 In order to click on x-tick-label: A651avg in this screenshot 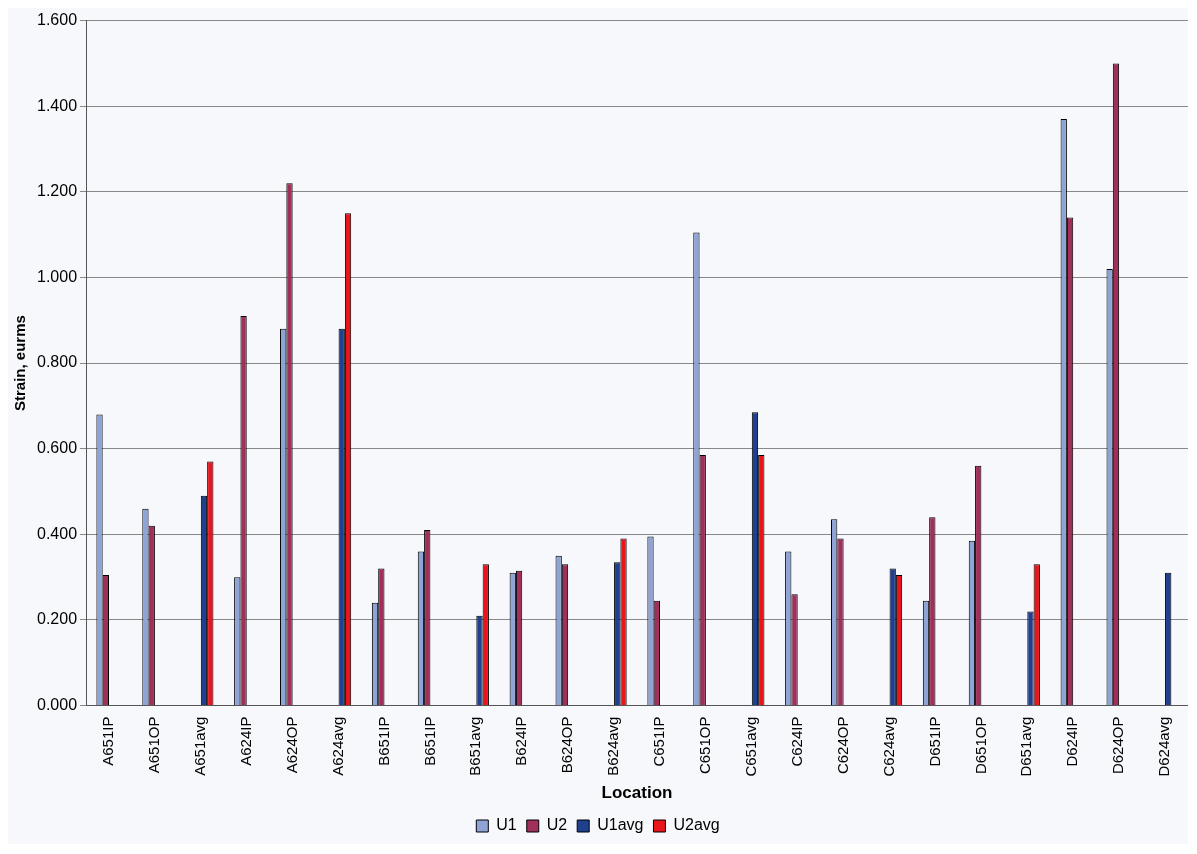, I will do `click(199, 746)`.